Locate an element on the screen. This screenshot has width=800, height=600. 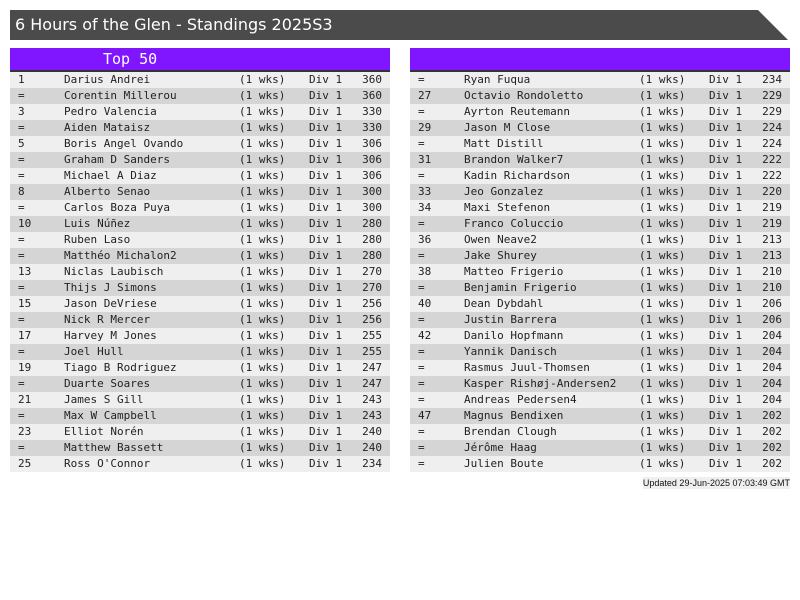
points: 219 is located at coordinates (772, 207).